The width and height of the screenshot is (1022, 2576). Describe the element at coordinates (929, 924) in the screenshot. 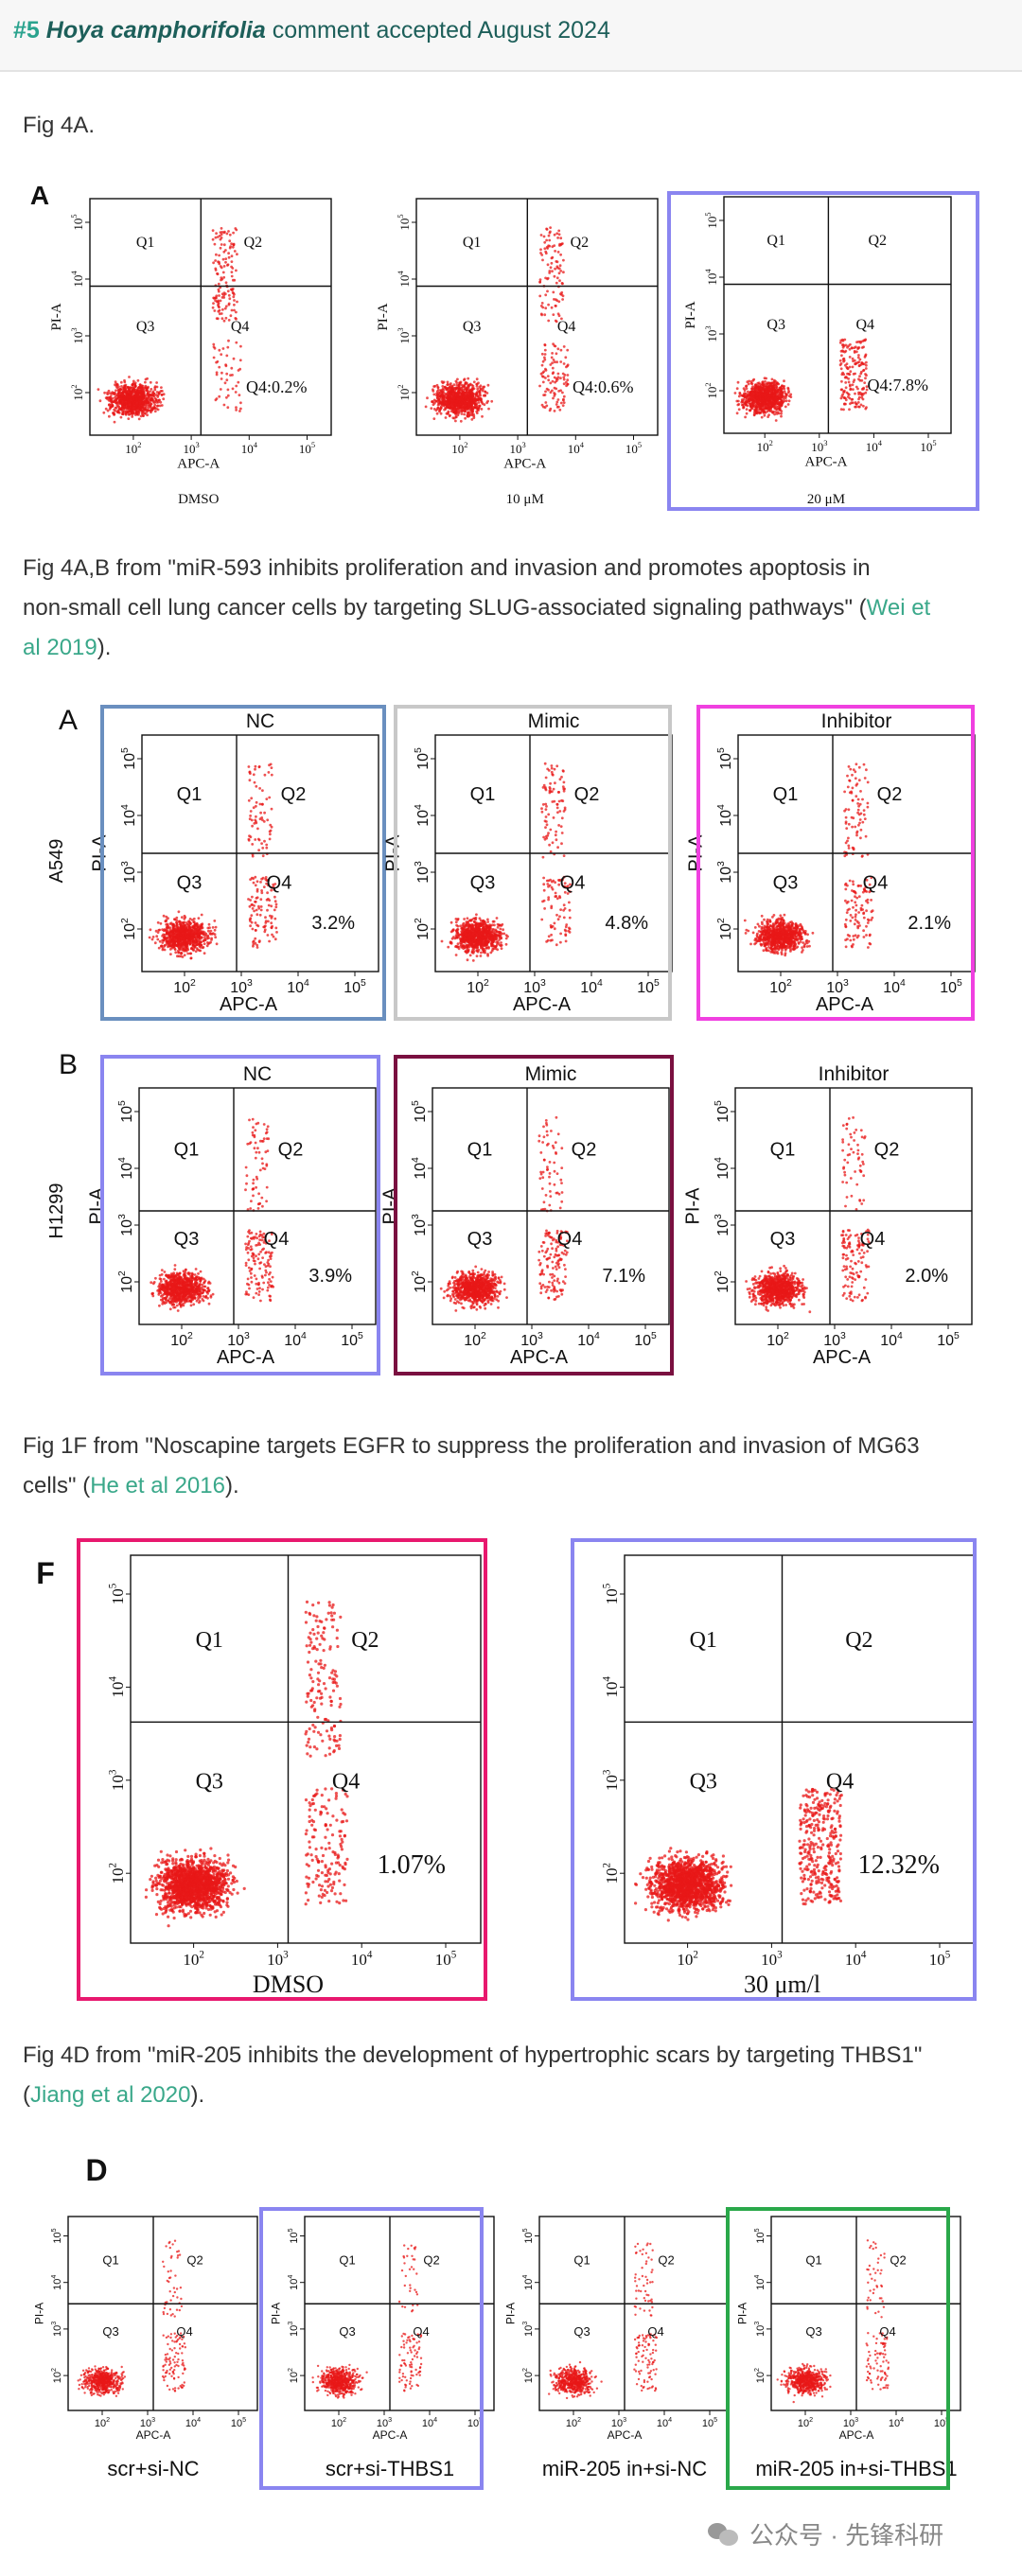

I see `quadrant-percentage: 2.1%` at that location.